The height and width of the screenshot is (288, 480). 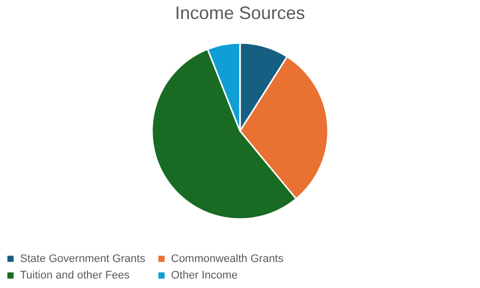 What do you see at coordinates (75, 276) in the screenshot?
I see `legend-label: Tuition and other Fees` at bounding box center [75, 276].